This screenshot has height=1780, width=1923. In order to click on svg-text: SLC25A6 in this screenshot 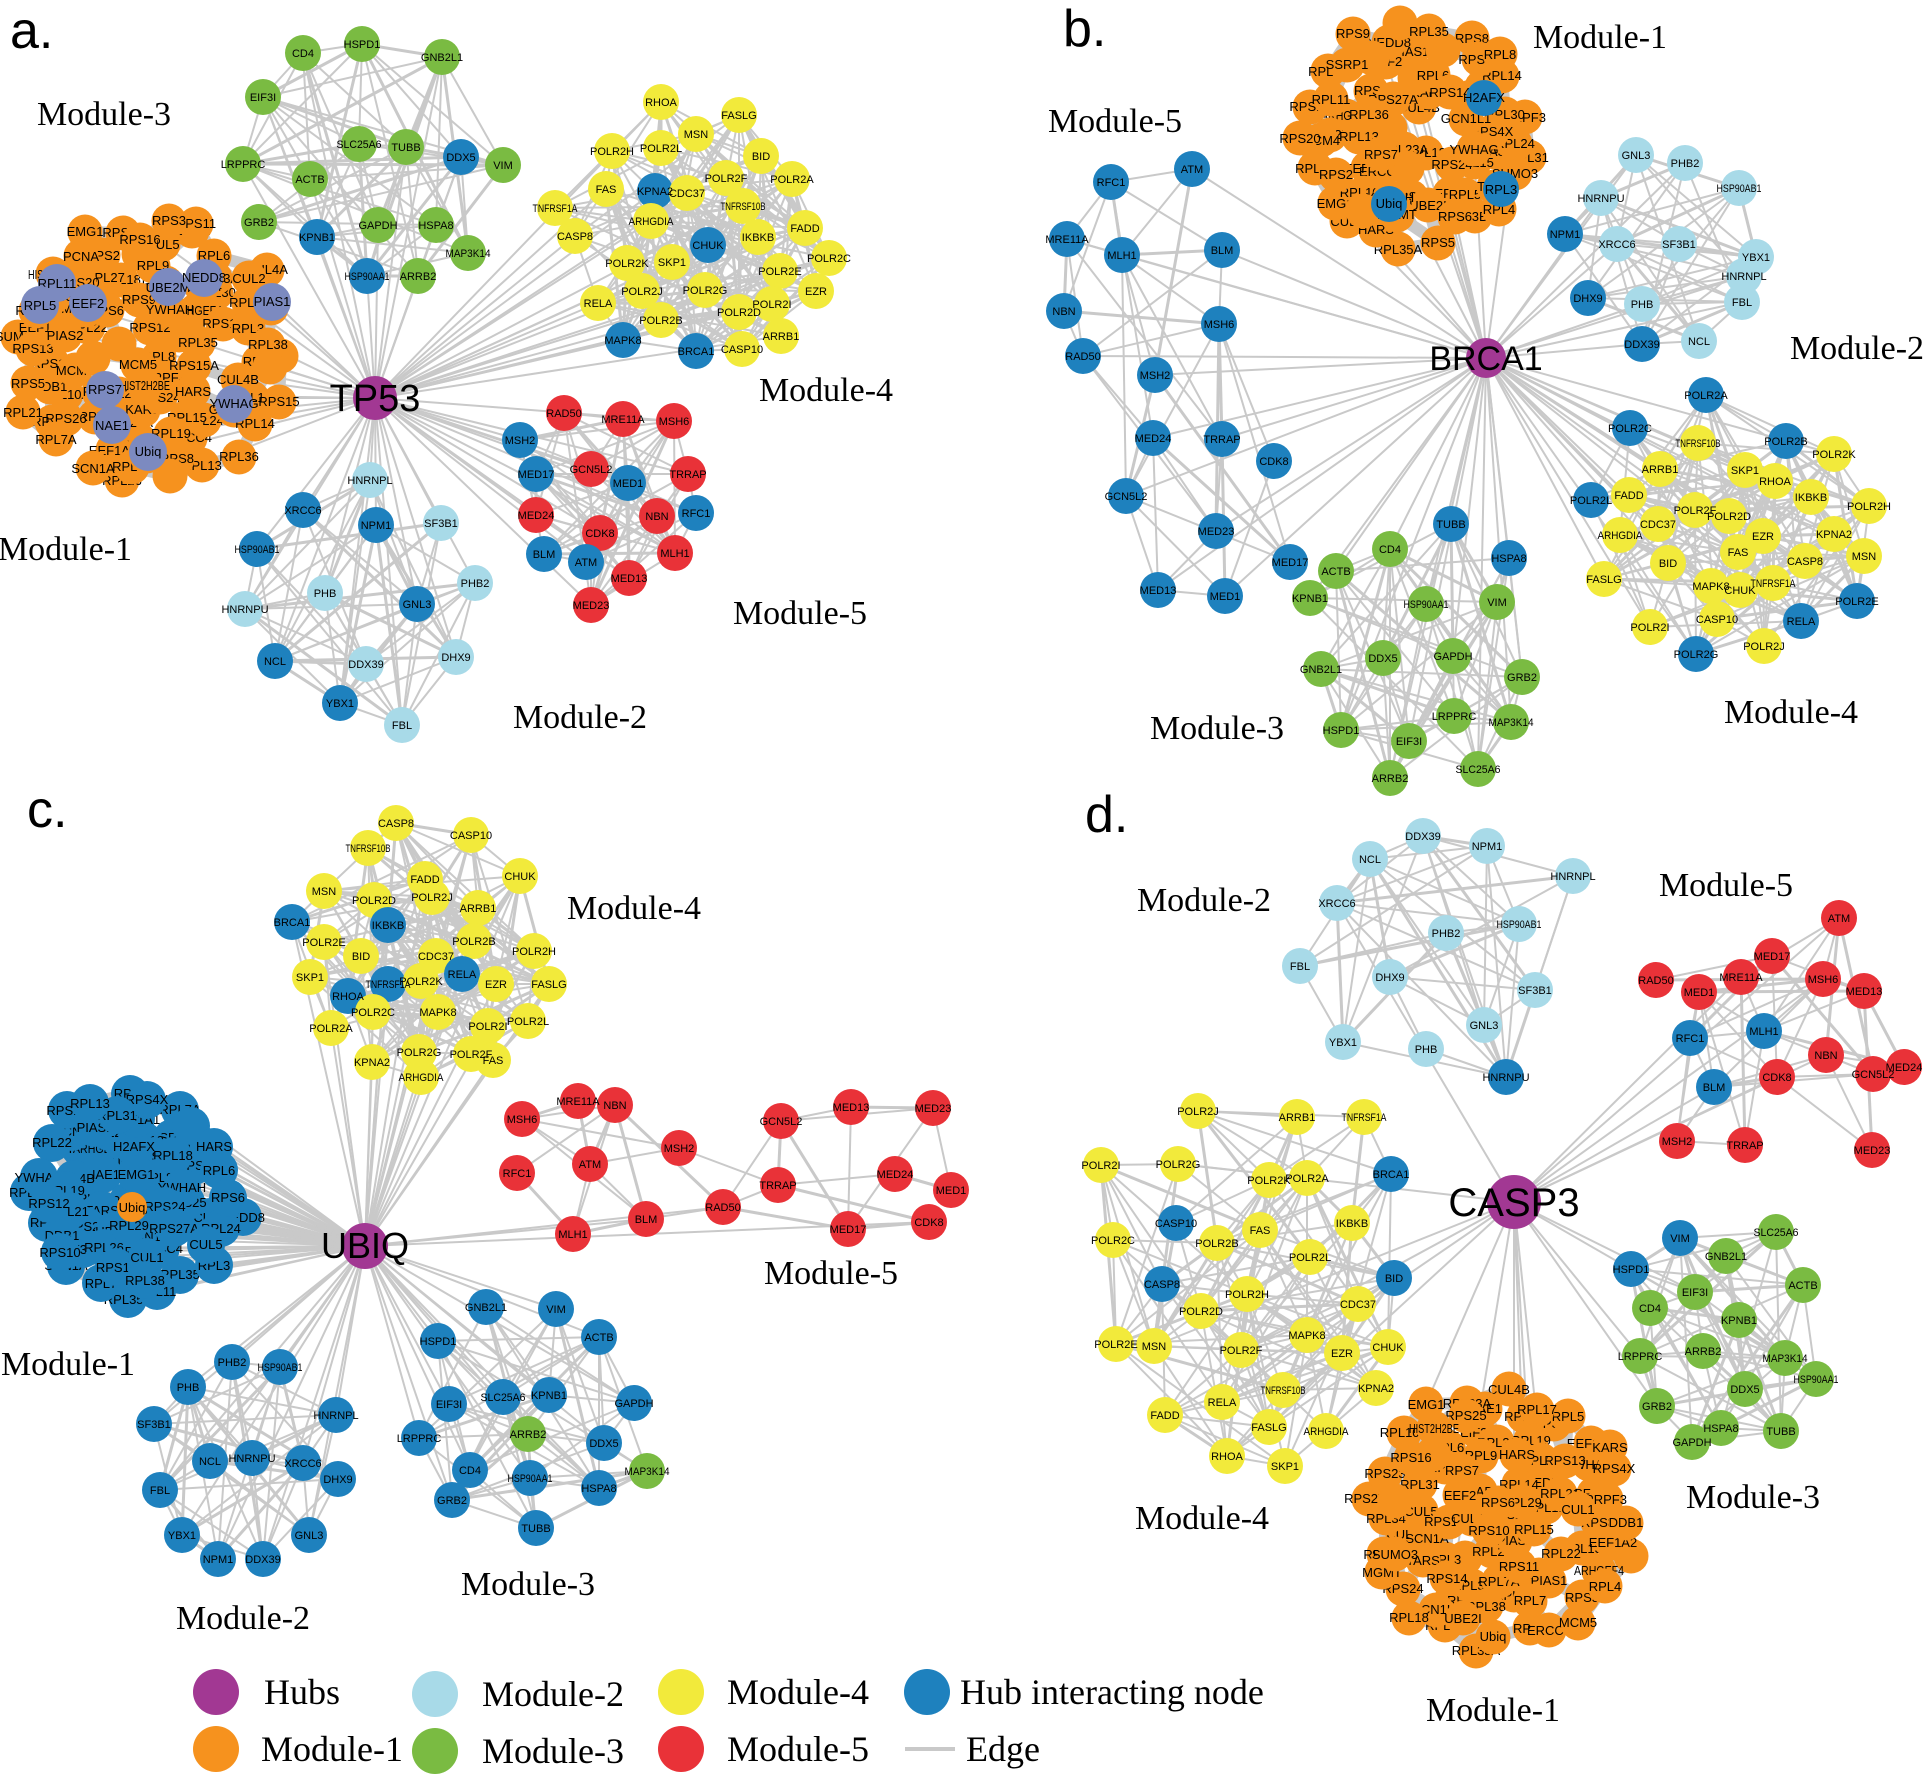, I will do `click(503, 1398)`.